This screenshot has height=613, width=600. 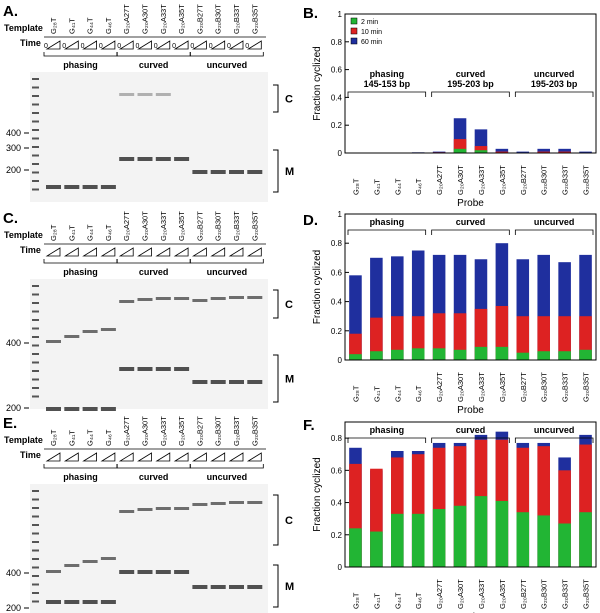 What do you see at coordinates (460, 594) in the screenshot?
I see `x-tick-label: G₂₀A30T` at bounding box center [460, 594].